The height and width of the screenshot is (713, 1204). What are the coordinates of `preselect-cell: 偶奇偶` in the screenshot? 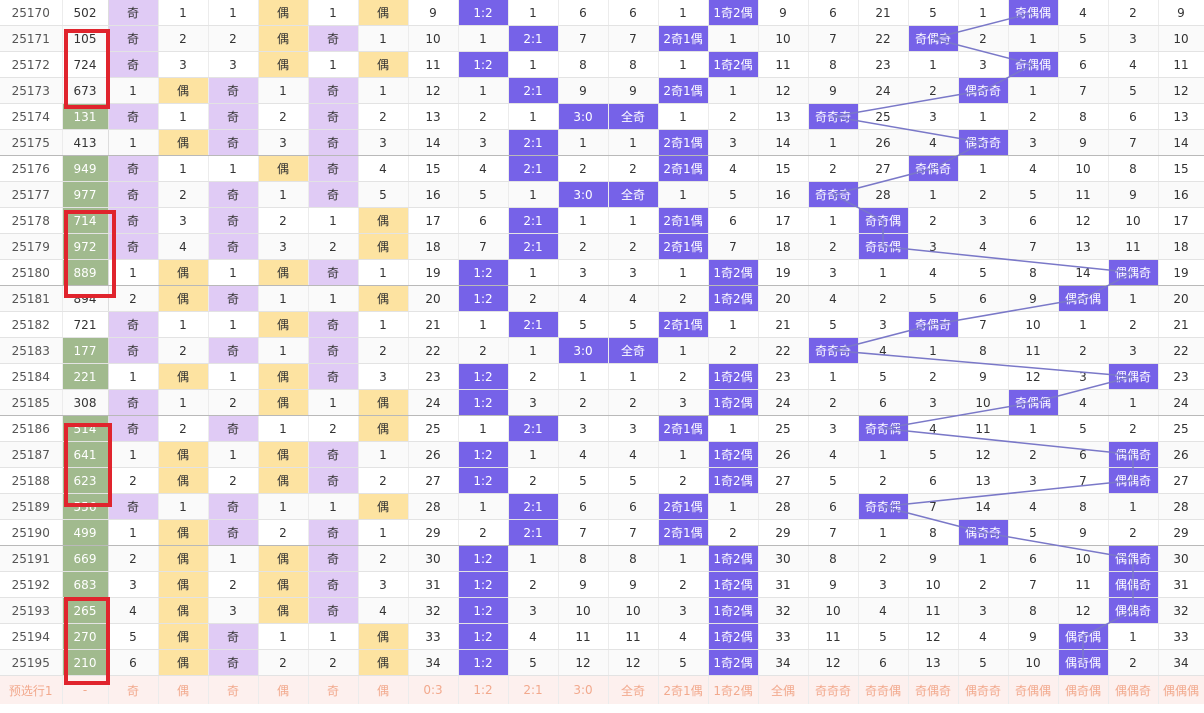 It's located at (1083, 689).